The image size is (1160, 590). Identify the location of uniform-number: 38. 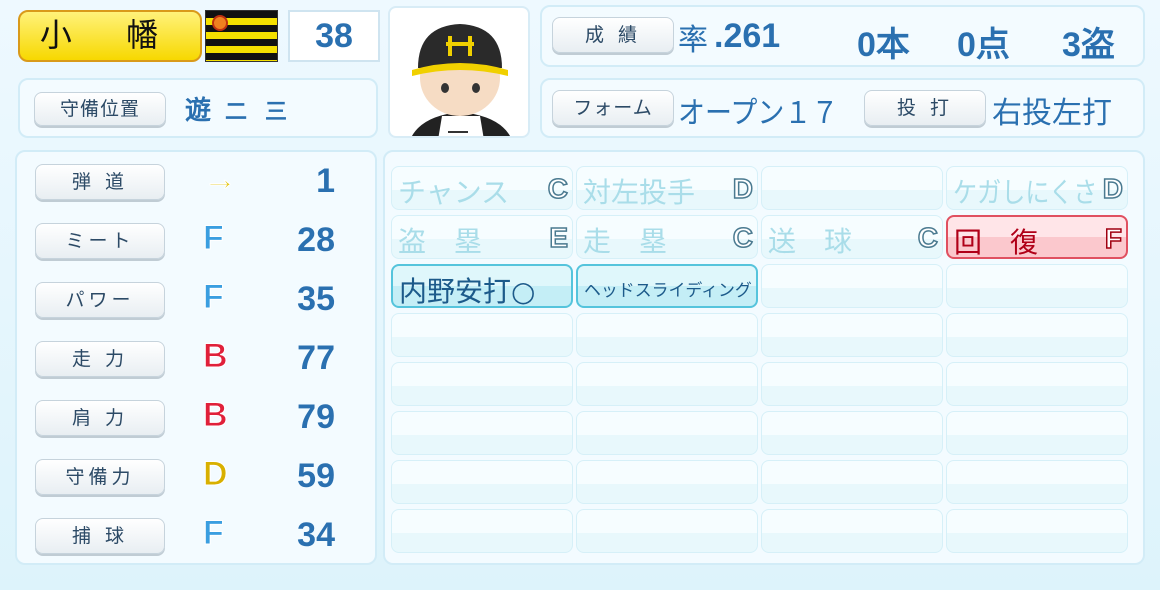
(334, 36).